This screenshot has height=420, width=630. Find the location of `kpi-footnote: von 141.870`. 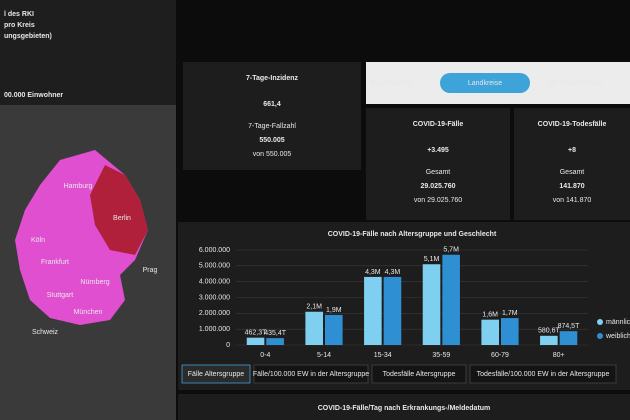

kpi-footnote: von 141.870 is located at coordinates (572, 200).